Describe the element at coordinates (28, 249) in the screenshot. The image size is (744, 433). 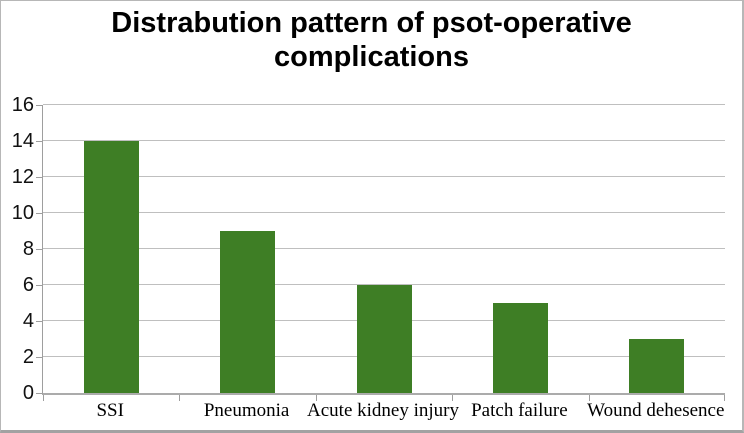
I see `y-tick-label: 8` at that location.